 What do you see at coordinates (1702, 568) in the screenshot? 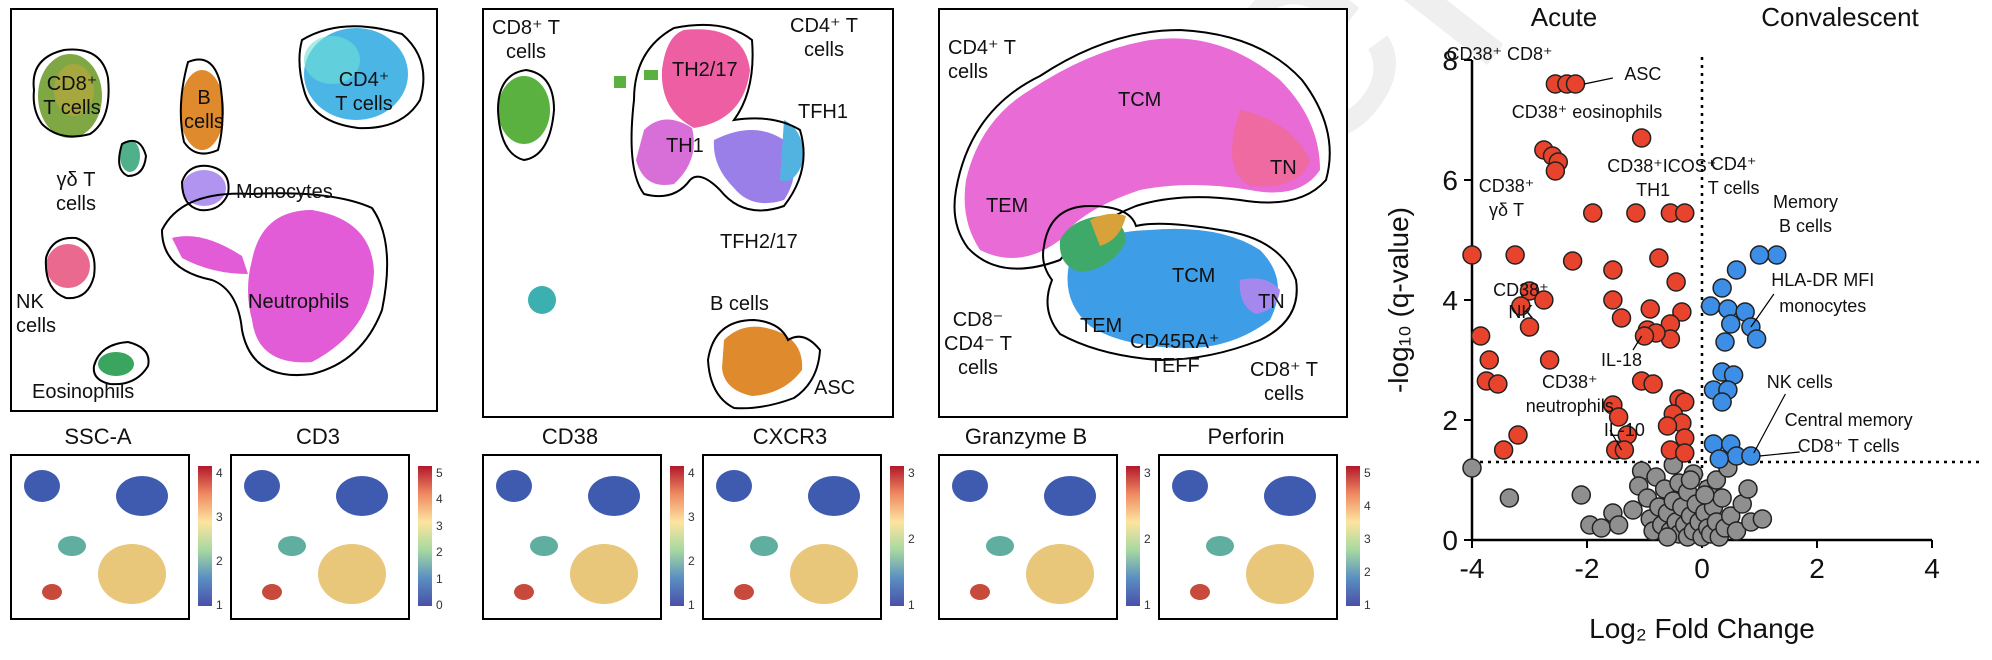
I see `x-tick-label: 0` at bounding box center [1702, 568].